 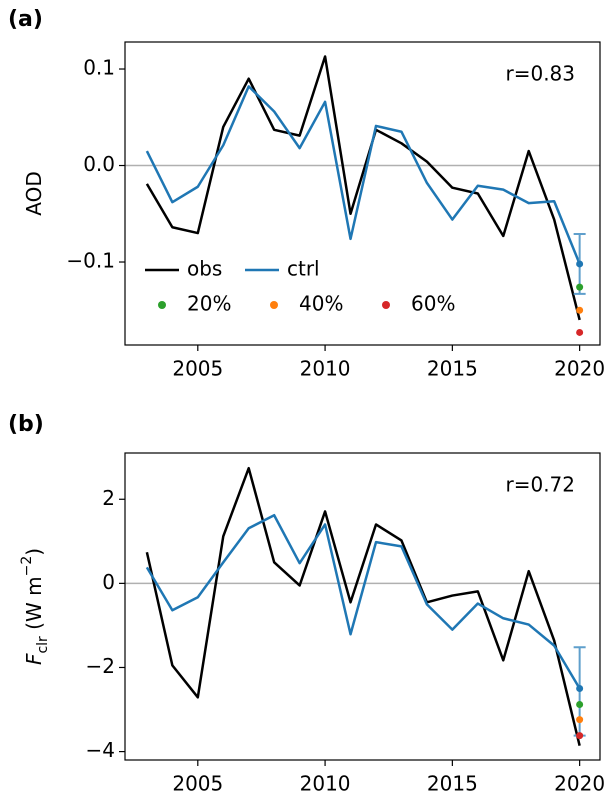 What do you see at coordinates (321, 304) in the screenshot?
I see `legend-label: 40%` at bounding box center [321, 304].